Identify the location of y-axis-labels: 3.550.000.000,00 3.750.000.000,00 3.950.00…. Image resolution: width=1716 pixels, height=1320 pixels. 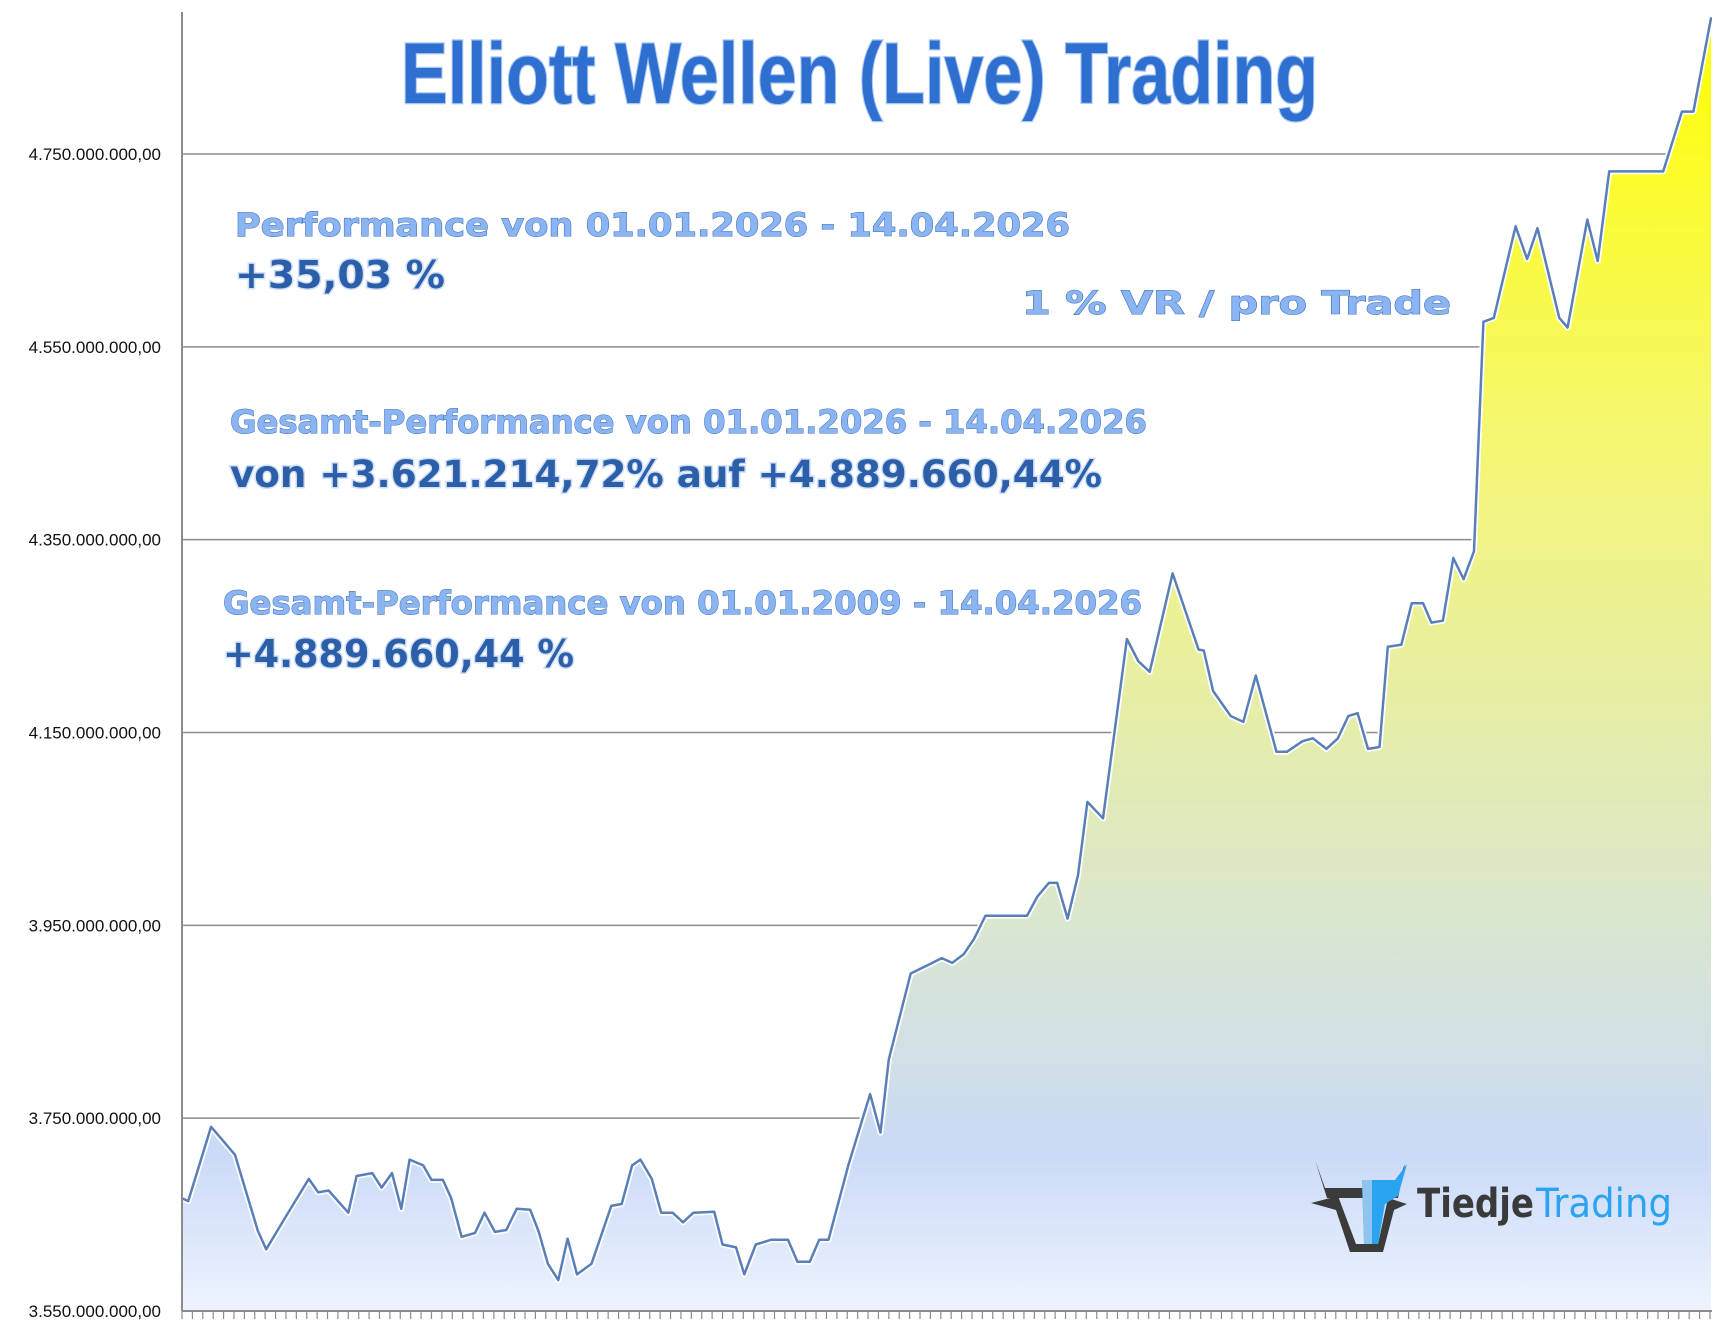
(95, 732).